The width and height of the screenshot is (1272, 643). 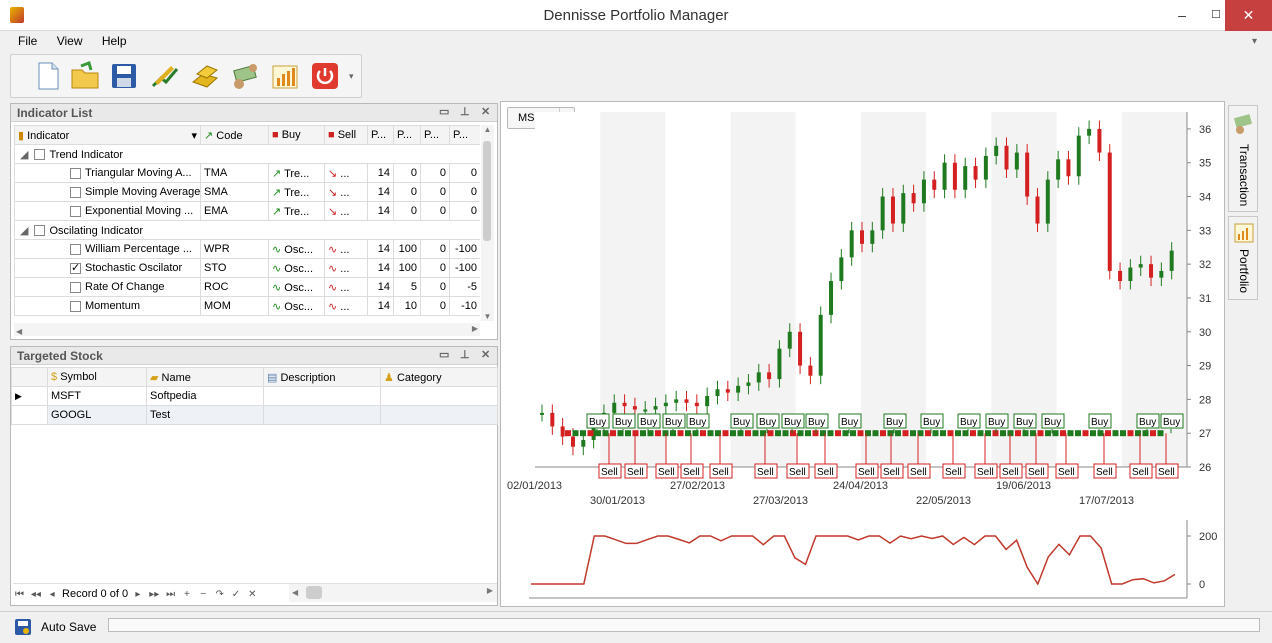 I want to click on col-name: ▰ Name, so click(x=205, y=377).